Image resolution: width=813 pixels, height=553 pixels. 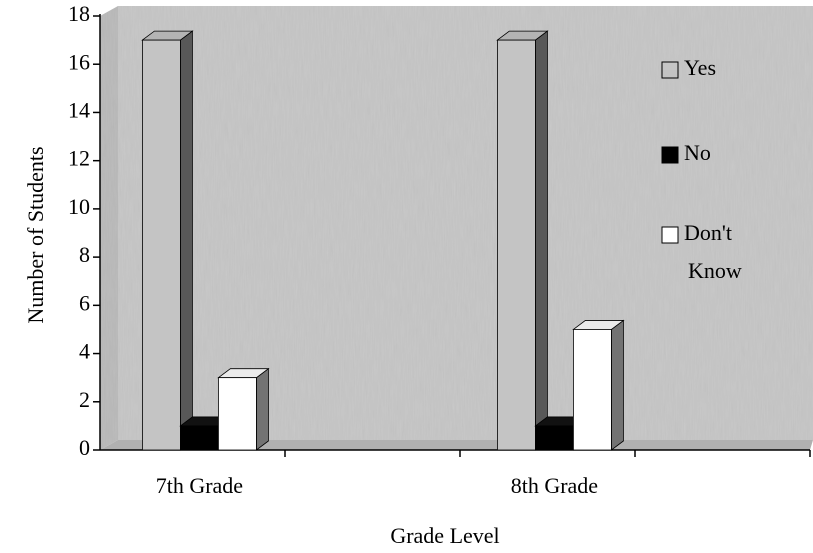 I want to click on legend-label: Don't Know, so click(x=713, y=251).